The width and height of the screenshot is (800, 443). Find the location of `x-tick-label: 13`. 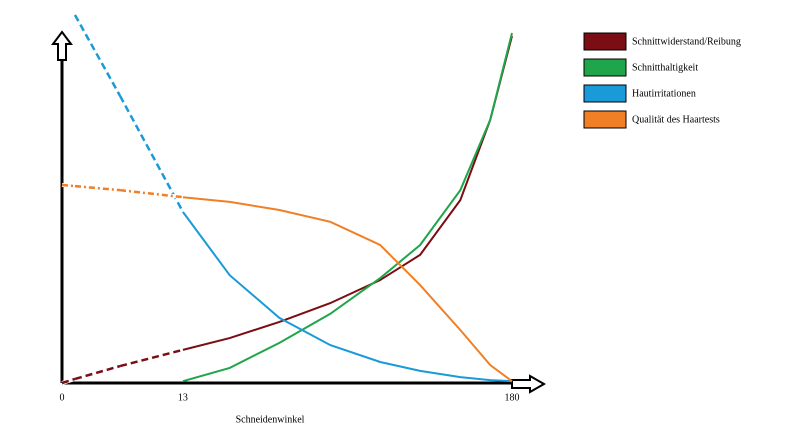

x-tick-label: 13 is located at coordinates (183, 397).